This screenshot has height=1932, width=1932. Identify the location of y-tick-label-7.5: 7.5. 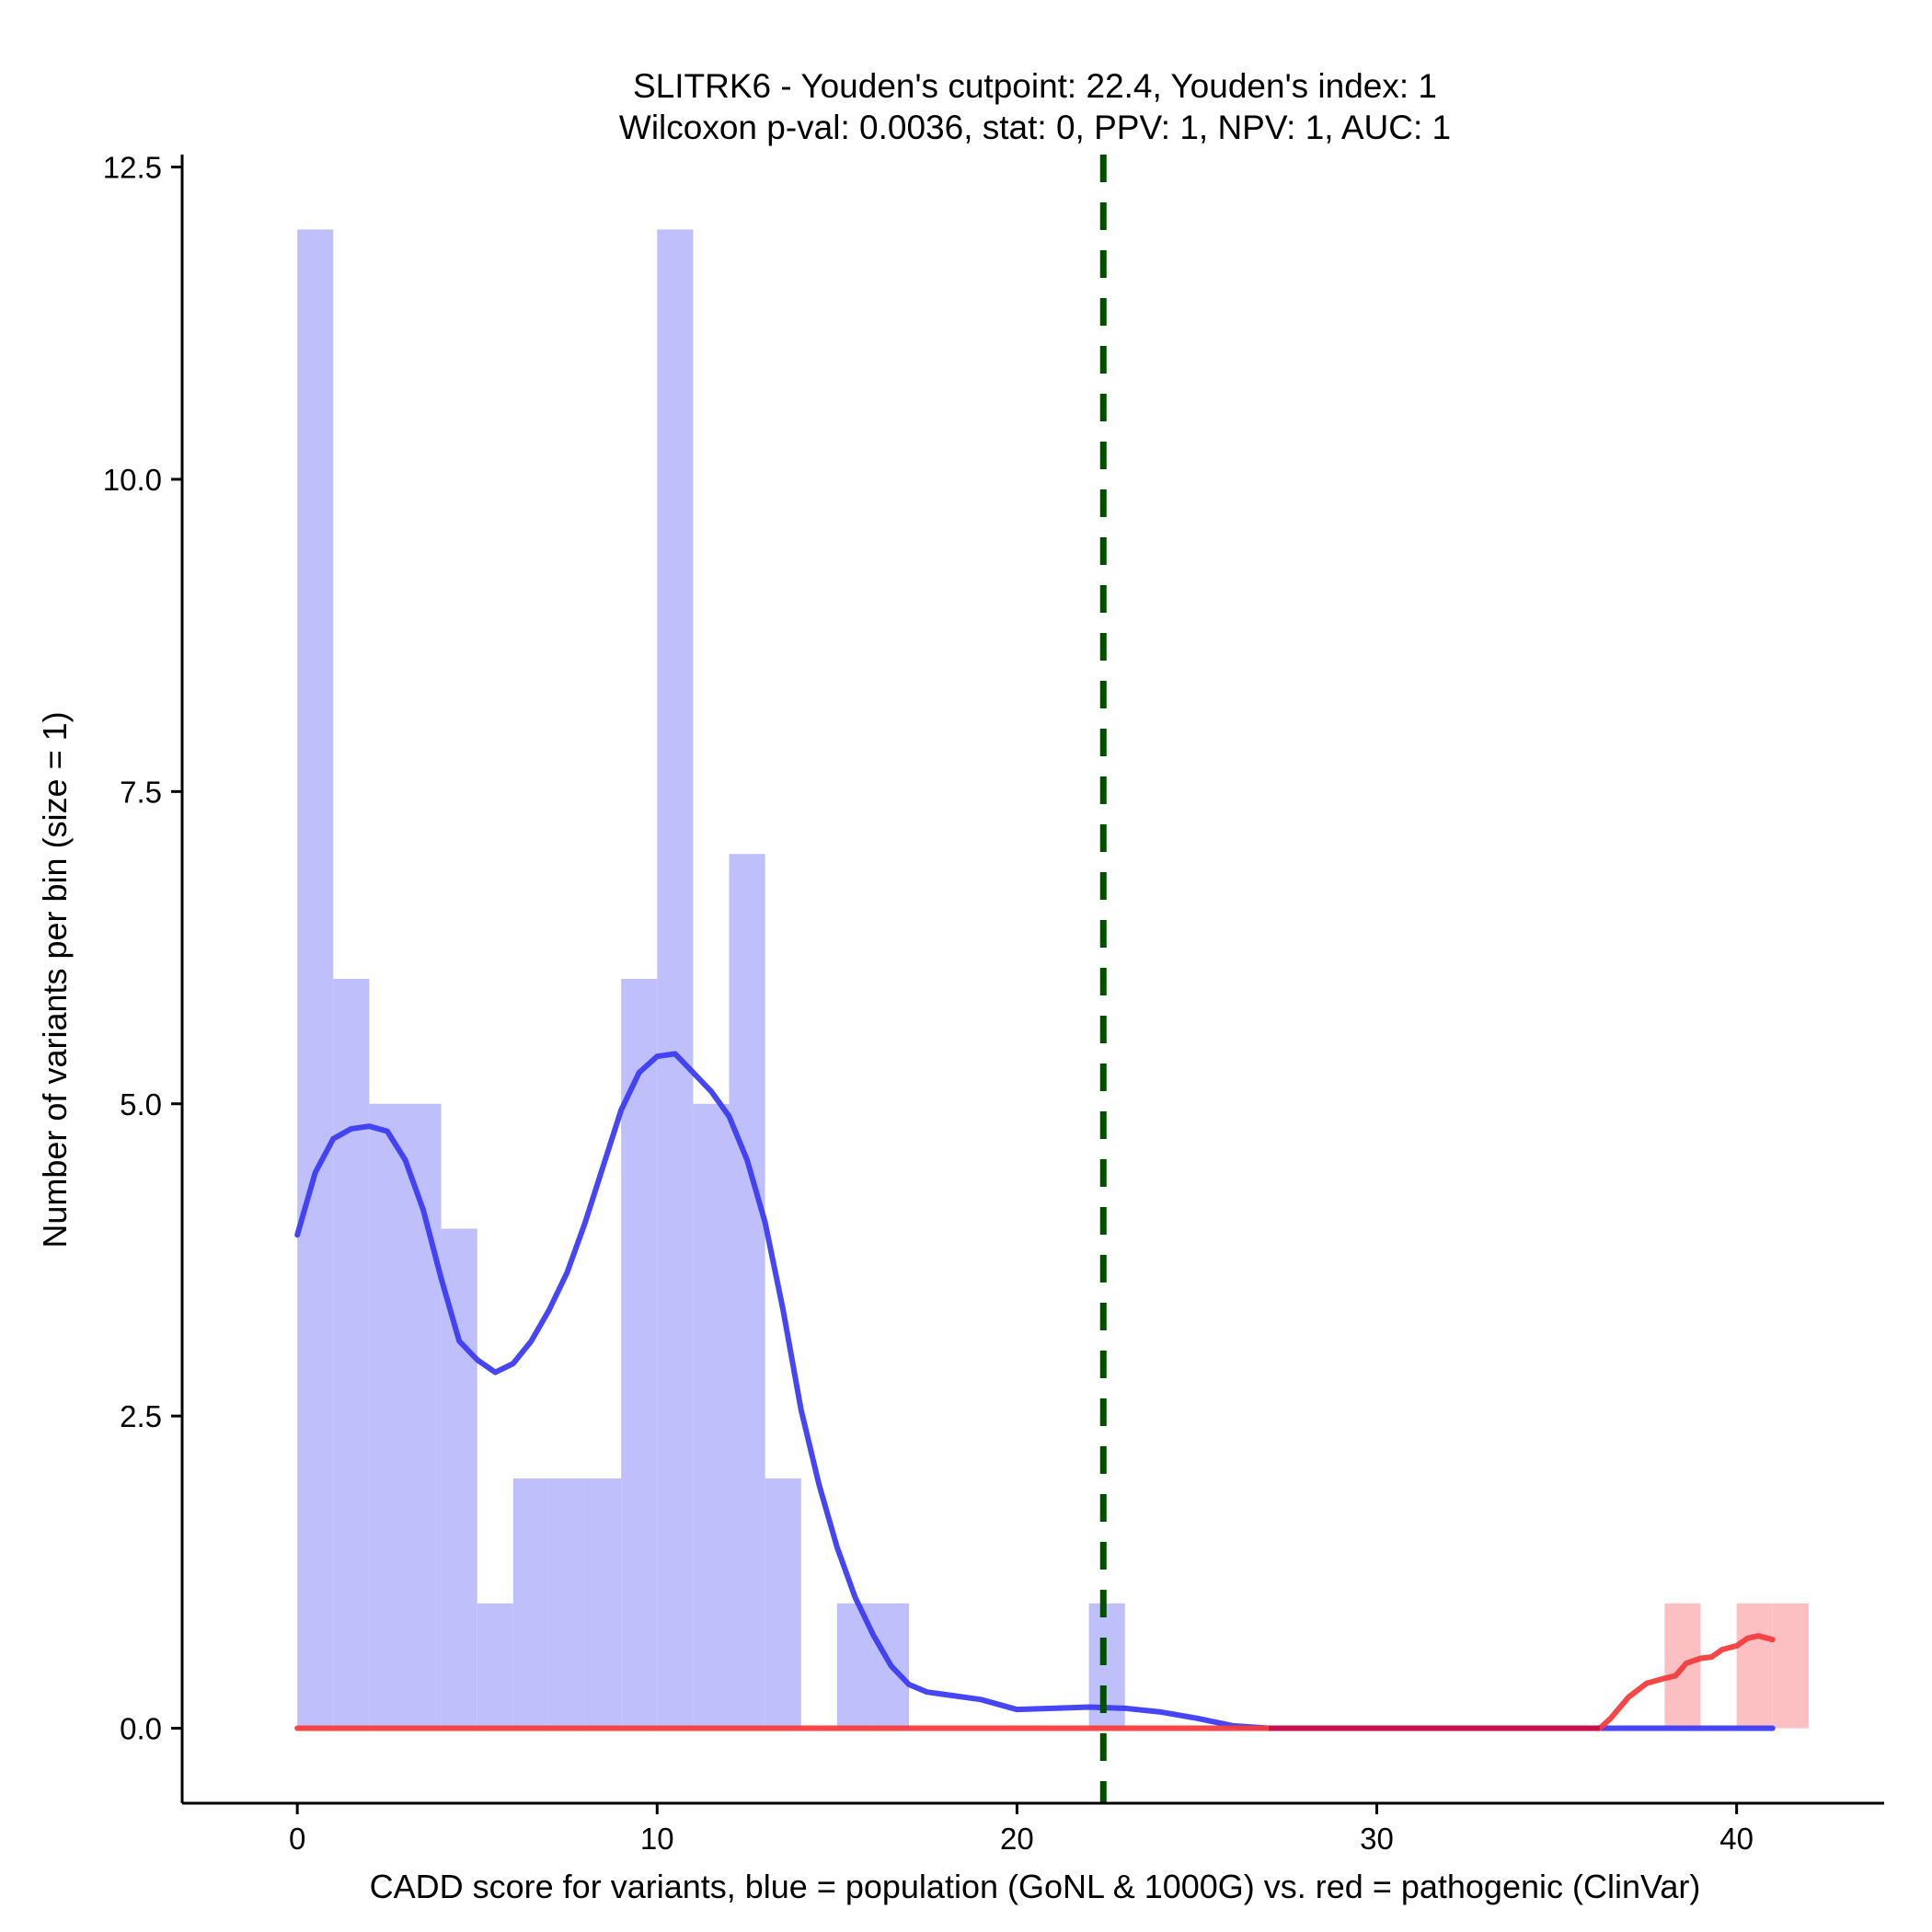
(141, 792).